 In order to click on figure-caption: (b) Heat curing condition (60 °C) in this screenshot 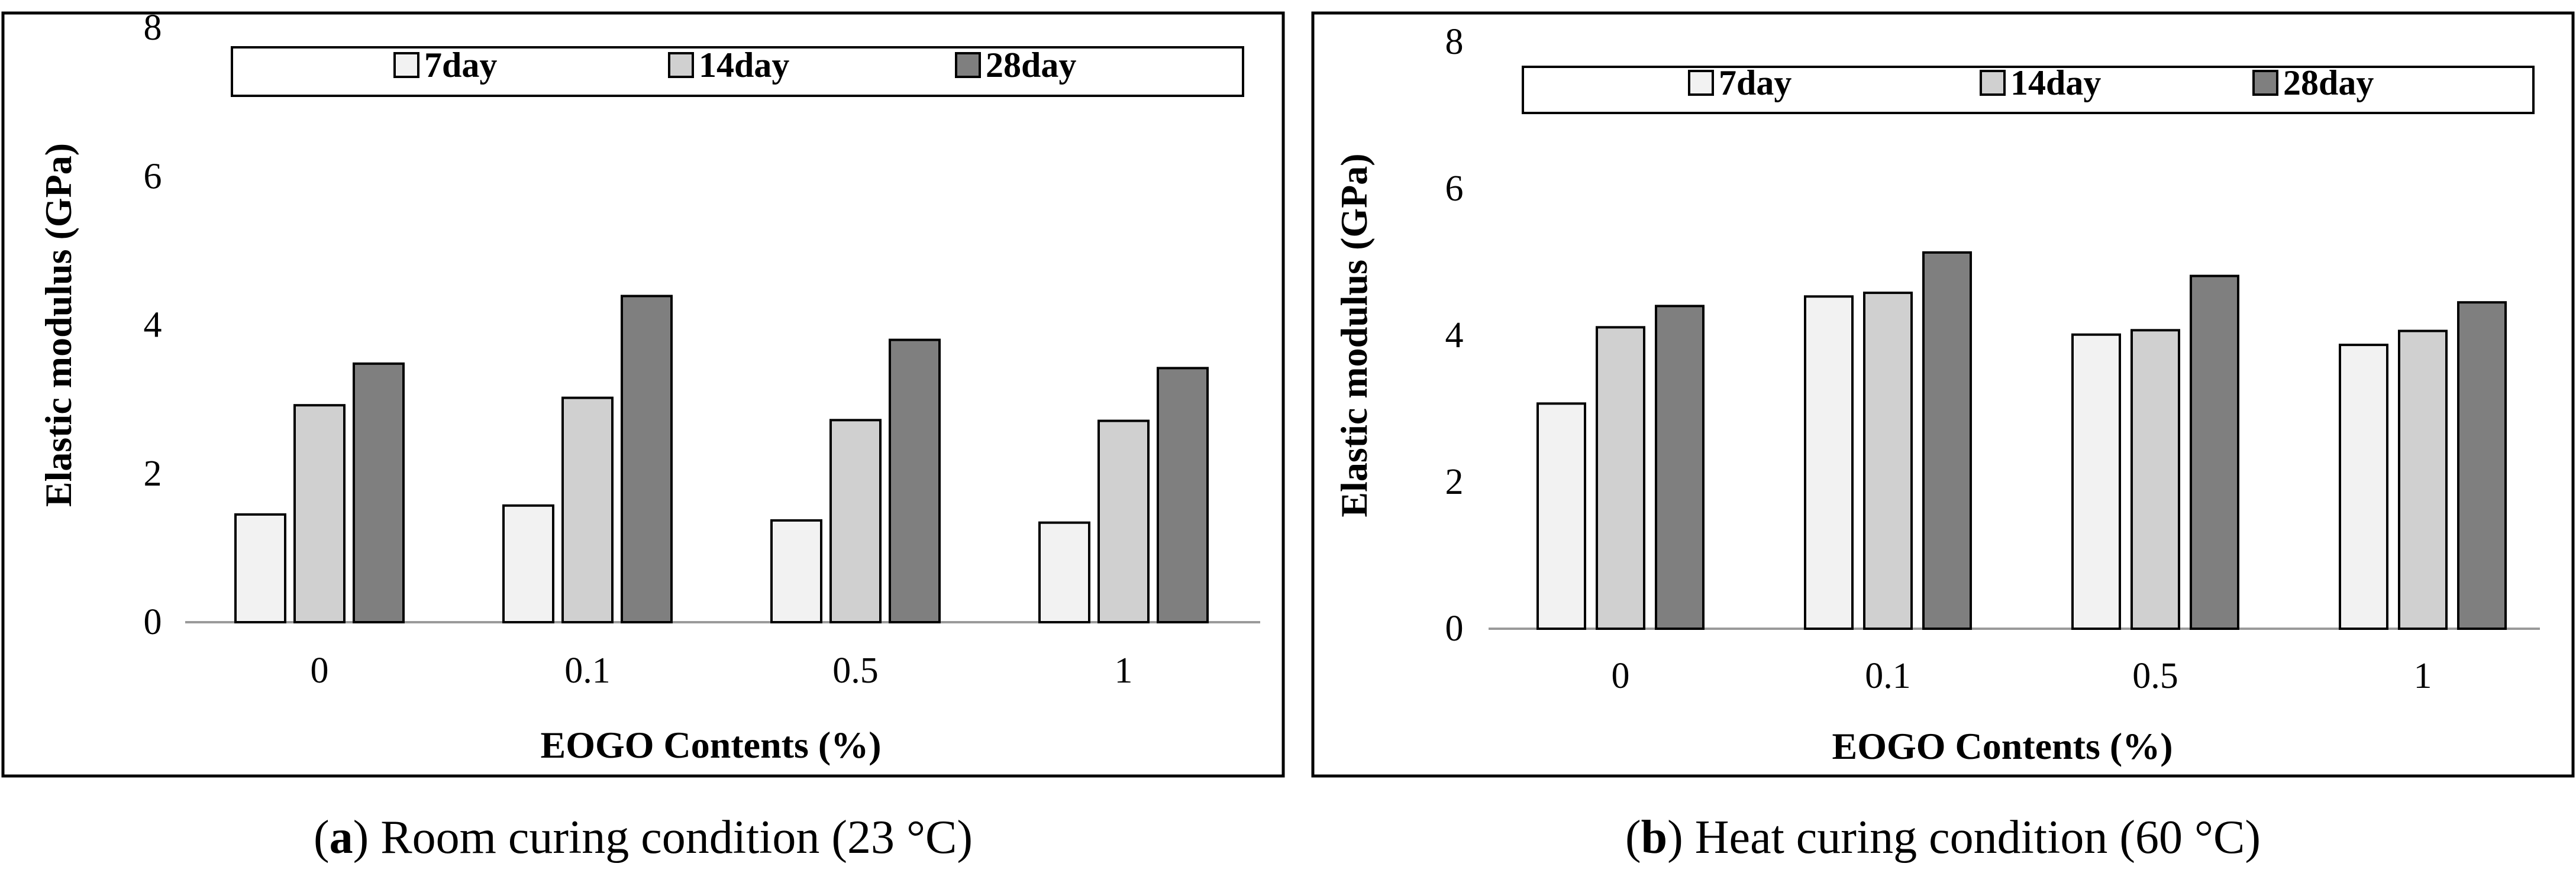, I will do `click(1943, 837)`.